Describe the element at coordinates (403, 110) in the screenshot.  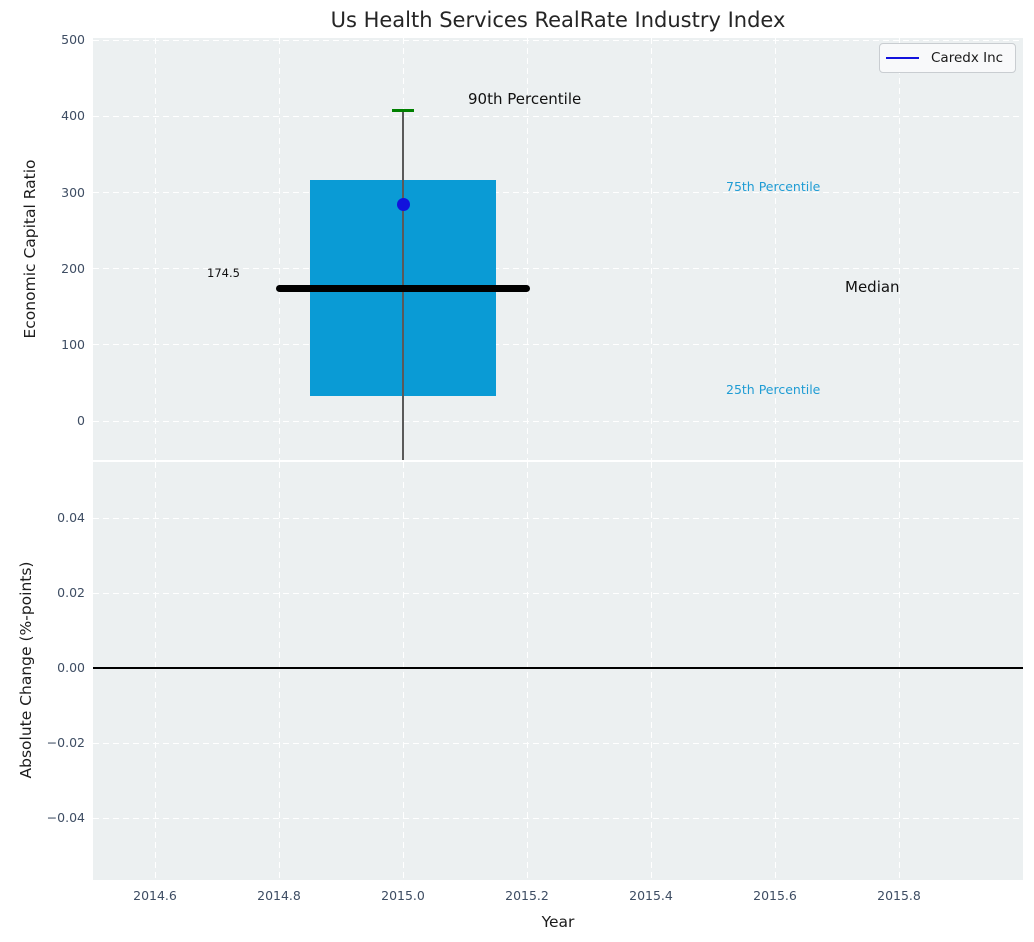
I see `p90-cap` at that location.